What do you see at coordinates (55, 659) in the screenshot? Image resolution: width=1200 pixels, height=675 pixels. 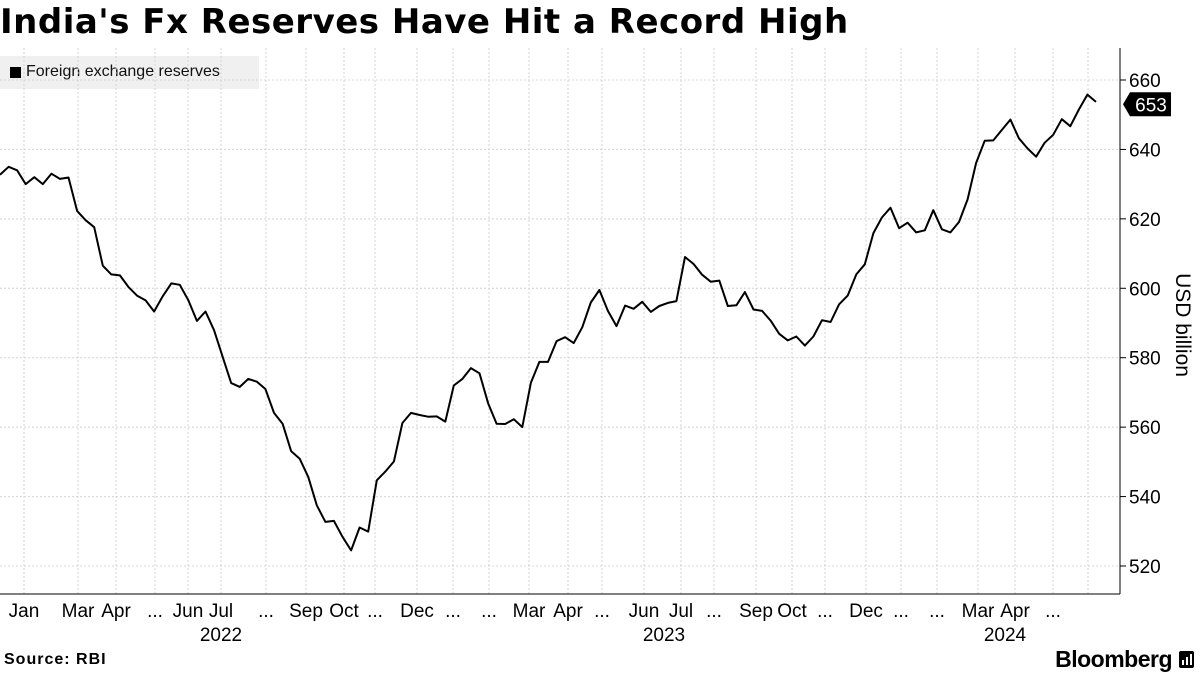 I see `source-note: Source: RBI` at bounding box center [55, 659].